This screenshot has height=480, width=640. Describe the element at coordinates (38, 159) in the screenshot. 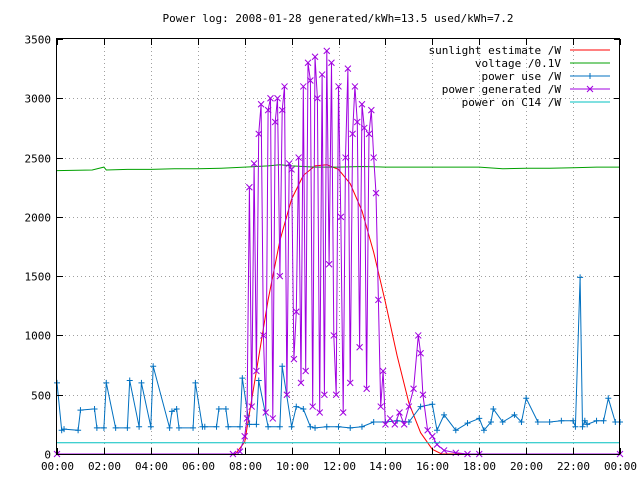

I see `y-tick-label: 2500` at that location.